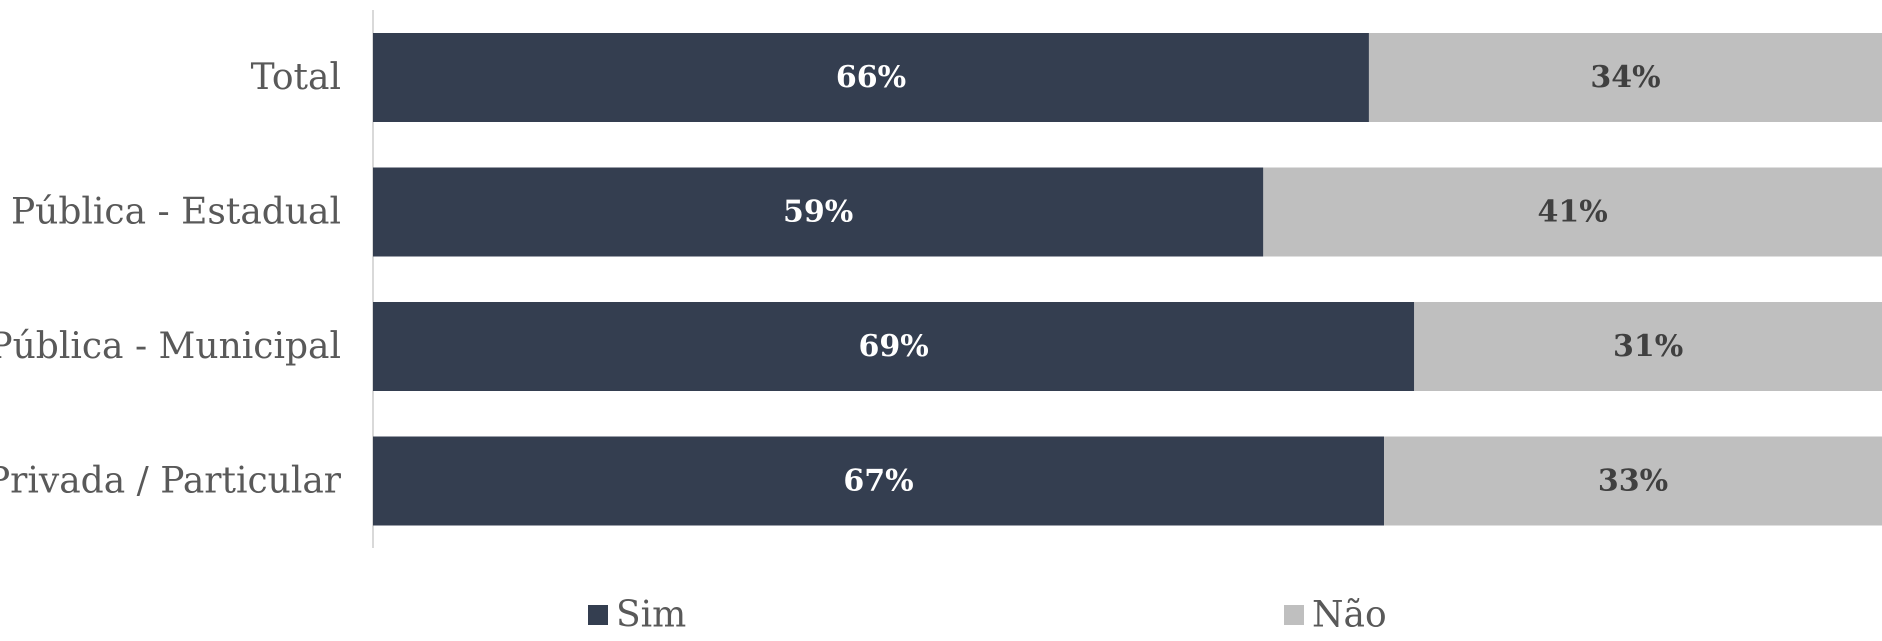 The width and height of the screenshot is (1882, 641). I want to click on data-label: 34%, so click(1625, 77).